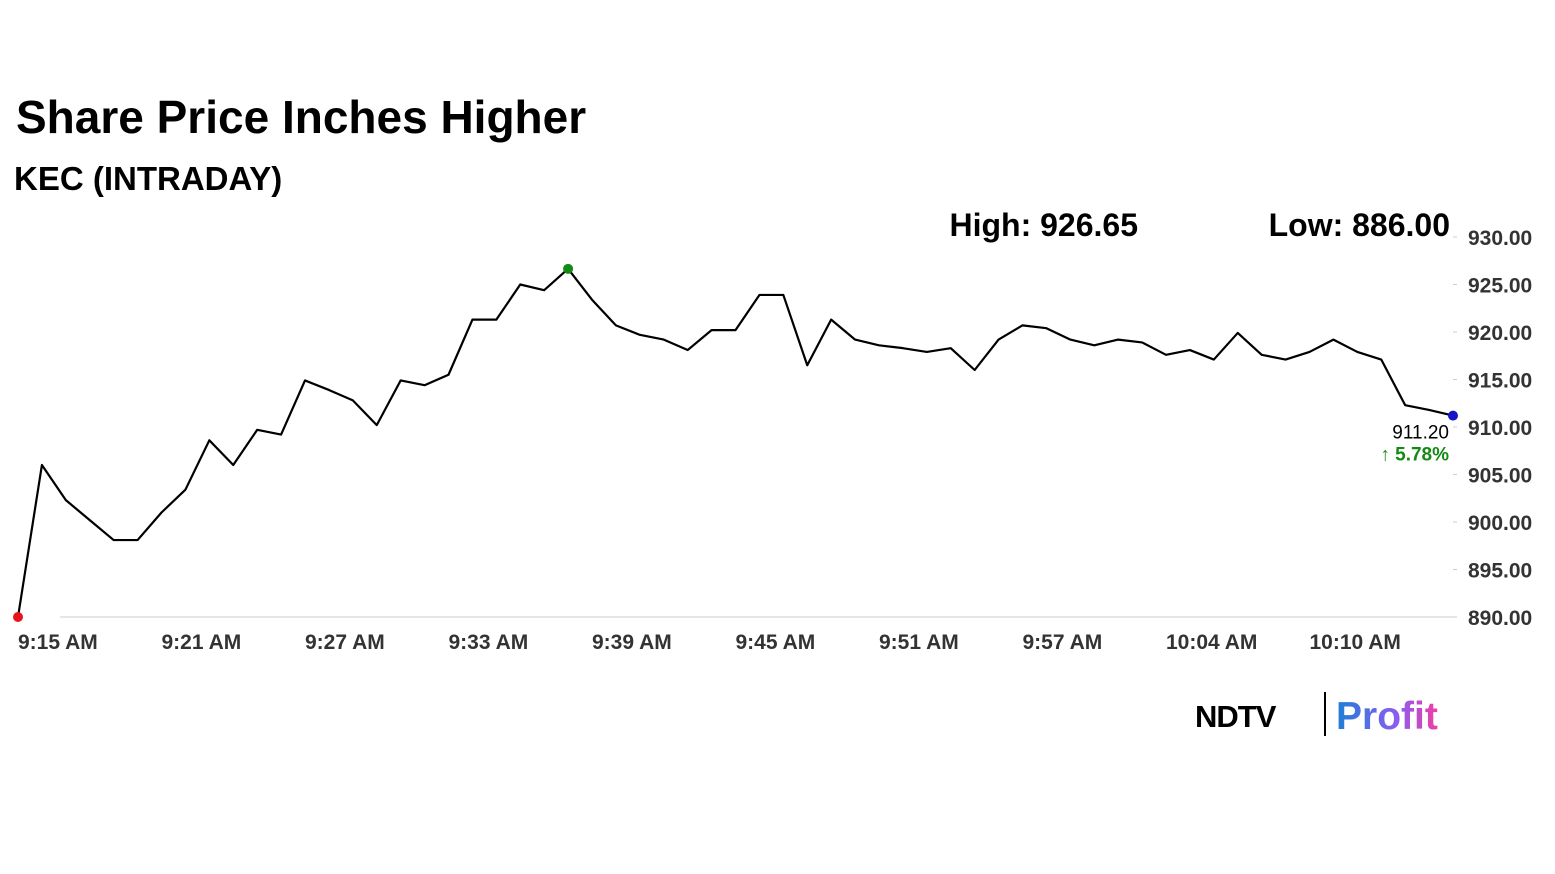 The height and width of the screenshot is (874, 1555). I want to click on y-tick-label: 900.00, so click(1500, 523).